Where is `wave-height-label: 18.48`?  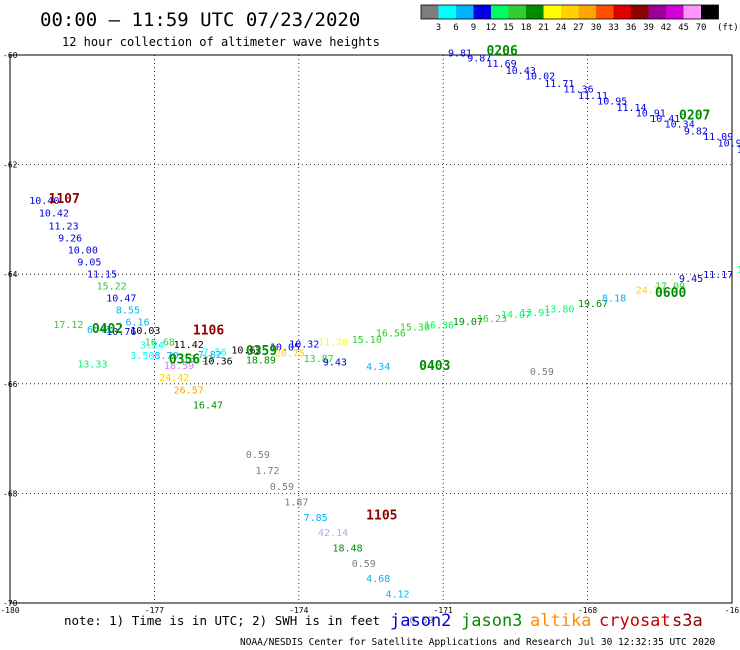
wave-height-label: 18.48 is located at coordinates (347, 548).